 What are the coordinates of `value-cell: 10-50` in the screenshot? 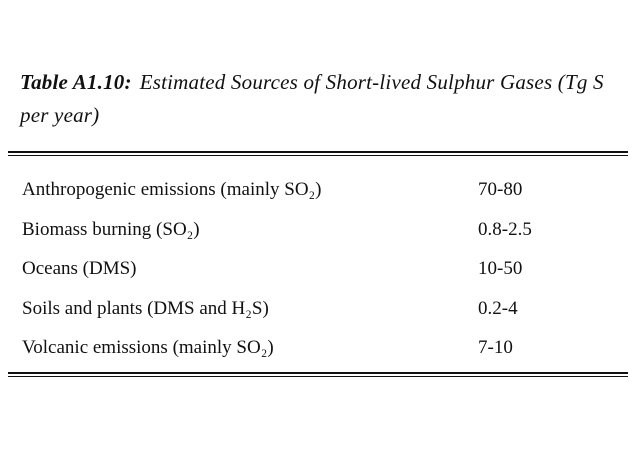 It's located at (500, 268).